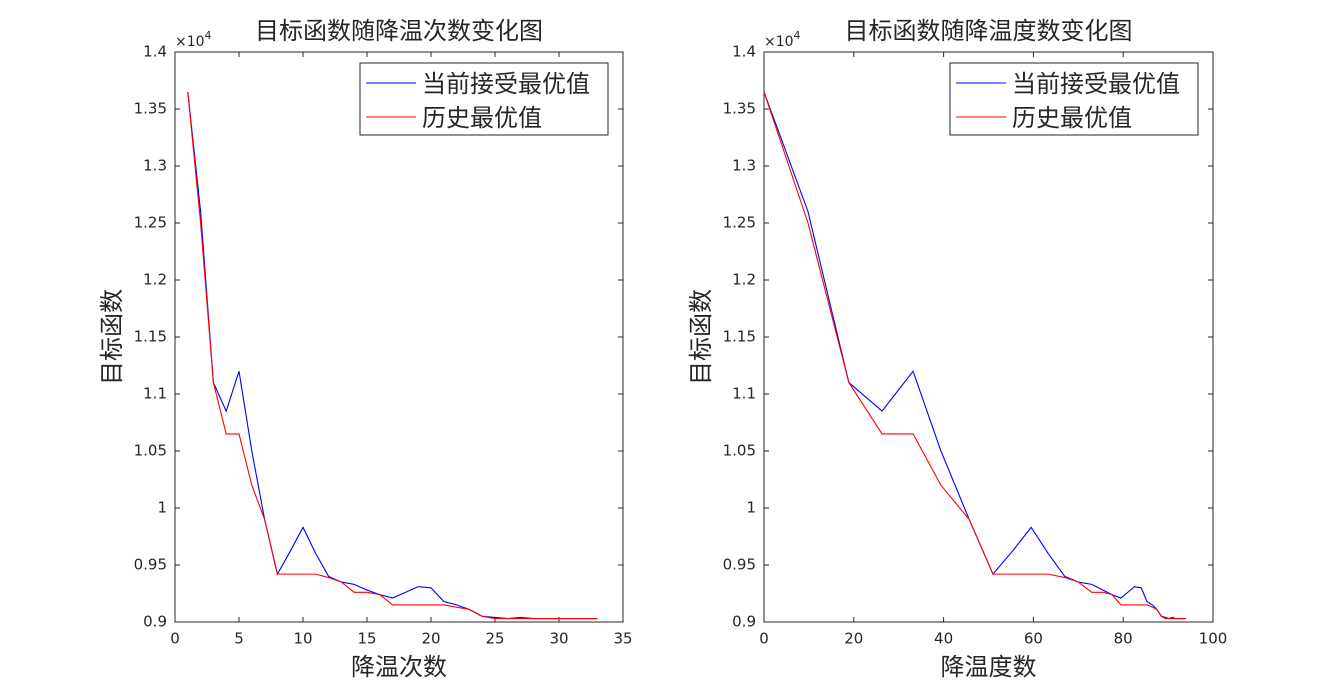 This screenshot has height=699, width=1341. I want to click on x-axis-label: 降温次数, so click(399, 667).